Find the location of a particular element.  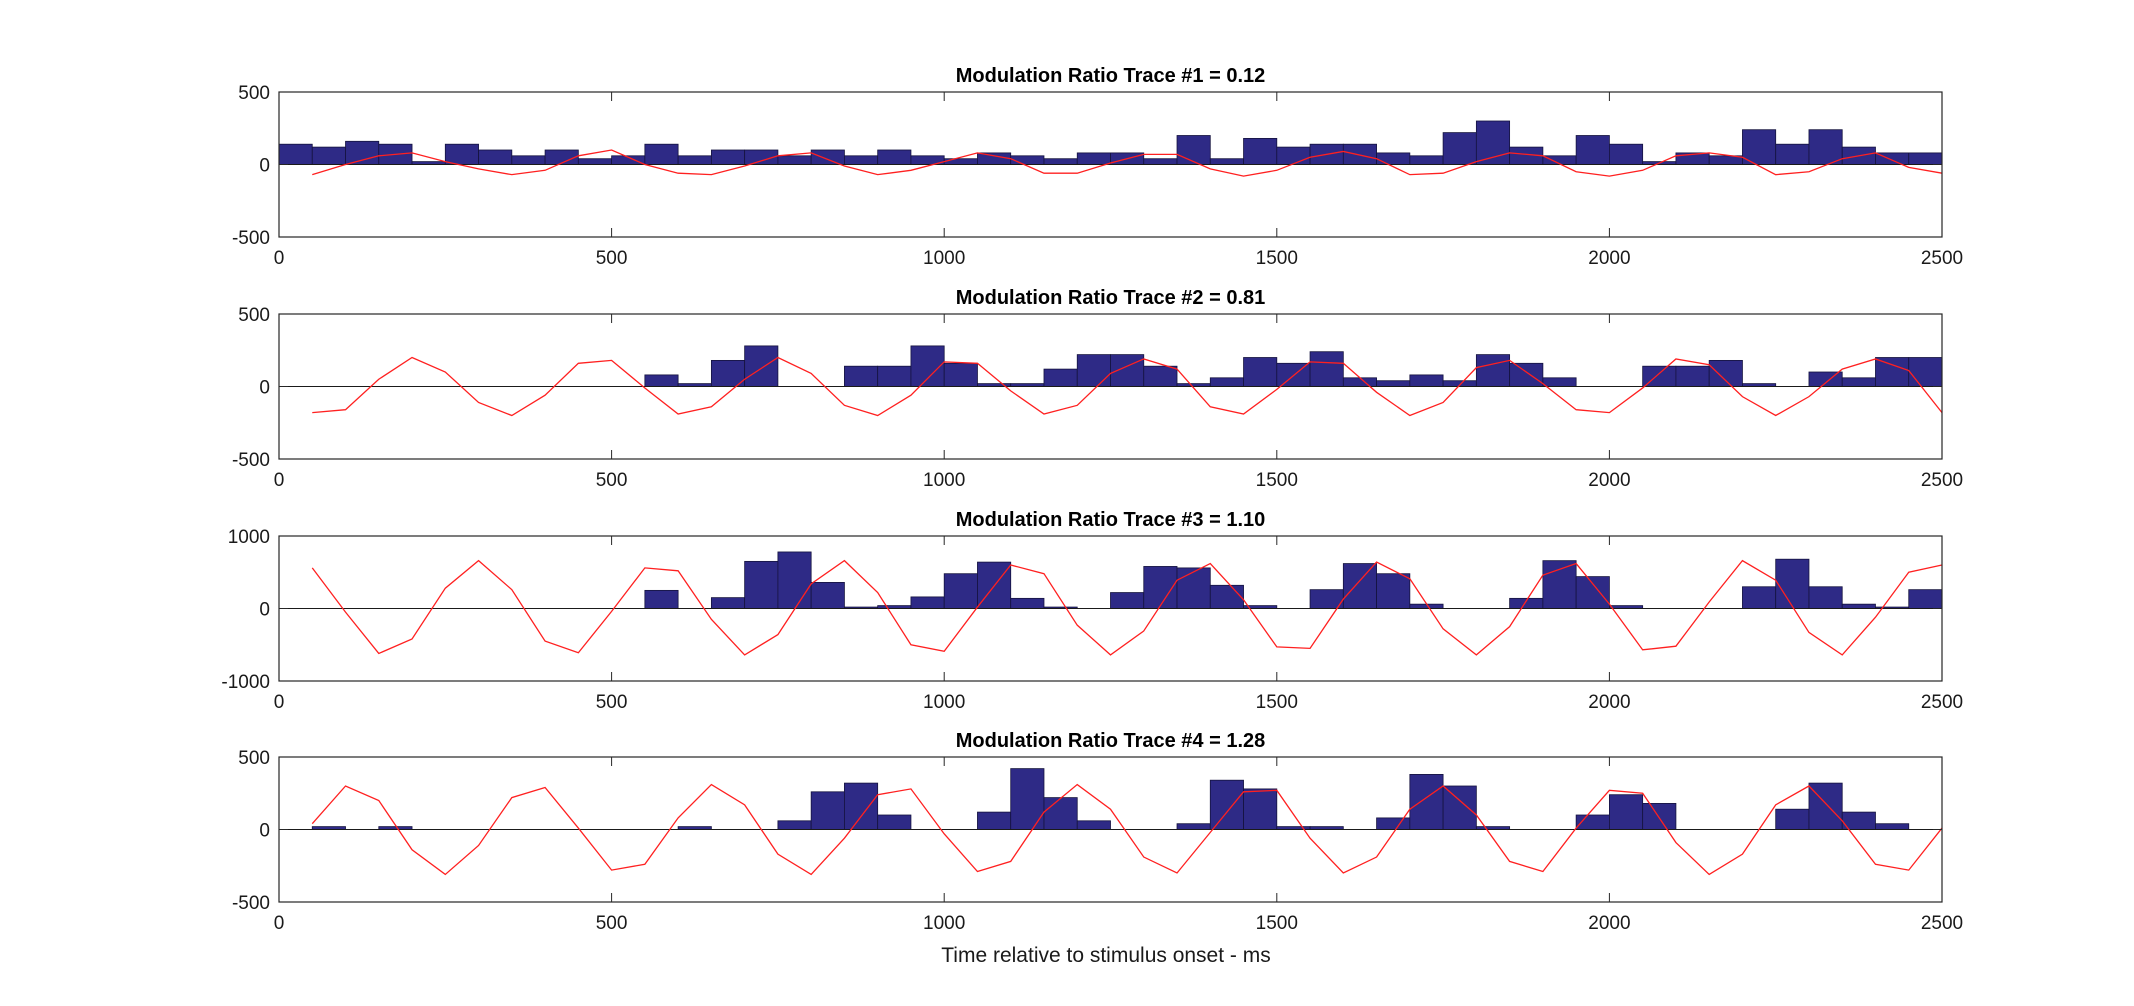

subplot-title: Modulation Ratio Trace #4 = 1.28 is located at coordinates (1111, 741).